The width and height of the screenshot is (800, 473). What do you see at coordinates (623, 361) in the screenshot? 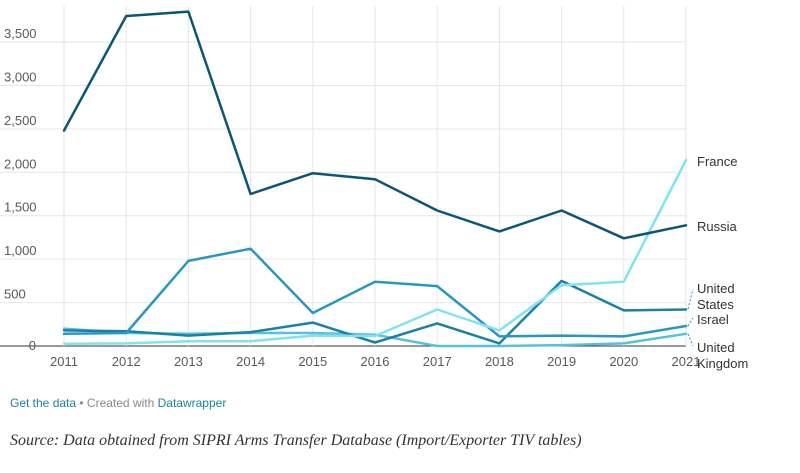
I see `x-tick-label: 2020` at bounding box center [623, 361].